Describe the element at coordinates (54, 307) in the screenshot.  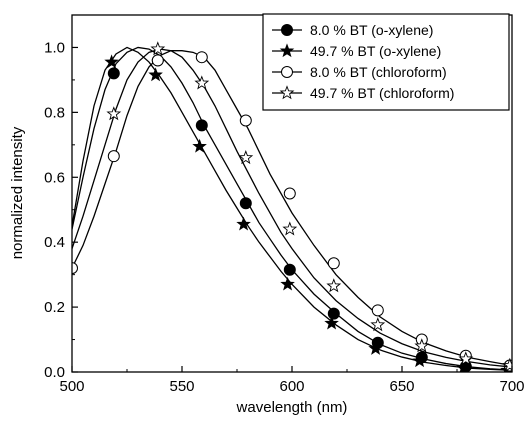
I see `y-tick-label: 0.2` at that location.